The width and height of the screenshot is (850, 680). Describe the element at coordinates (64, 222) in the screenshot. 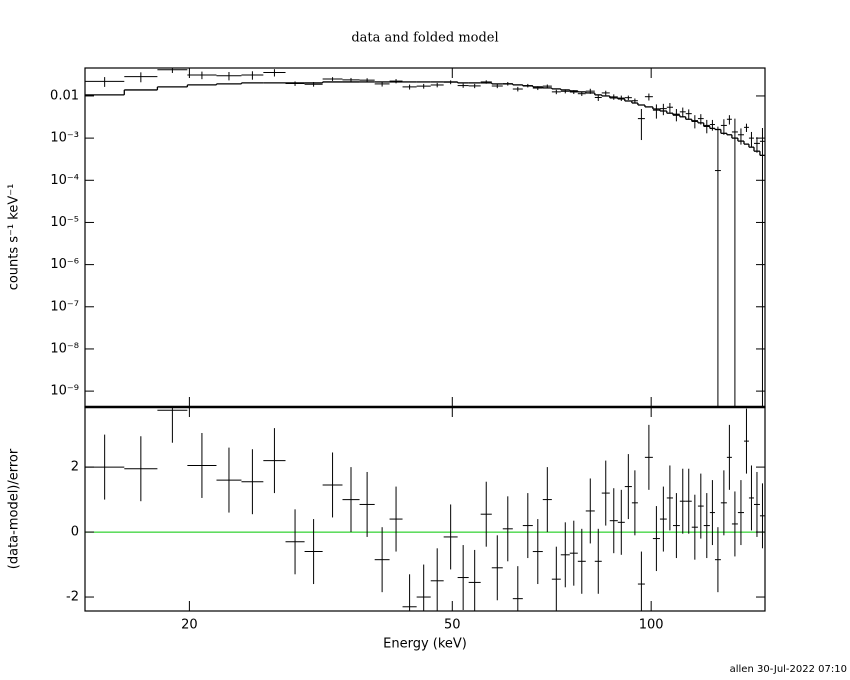

I see `y-tick-label: 10⁻⁵` at that location.